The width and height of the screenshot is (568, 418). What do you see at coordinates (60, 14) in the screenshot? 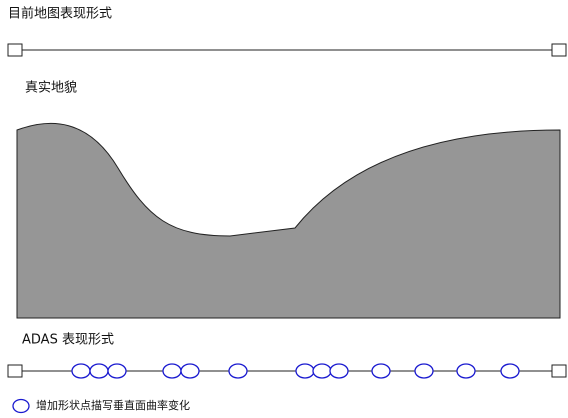
I see `current-label: 目前地图表现形式` at bounding box center [60, 14].